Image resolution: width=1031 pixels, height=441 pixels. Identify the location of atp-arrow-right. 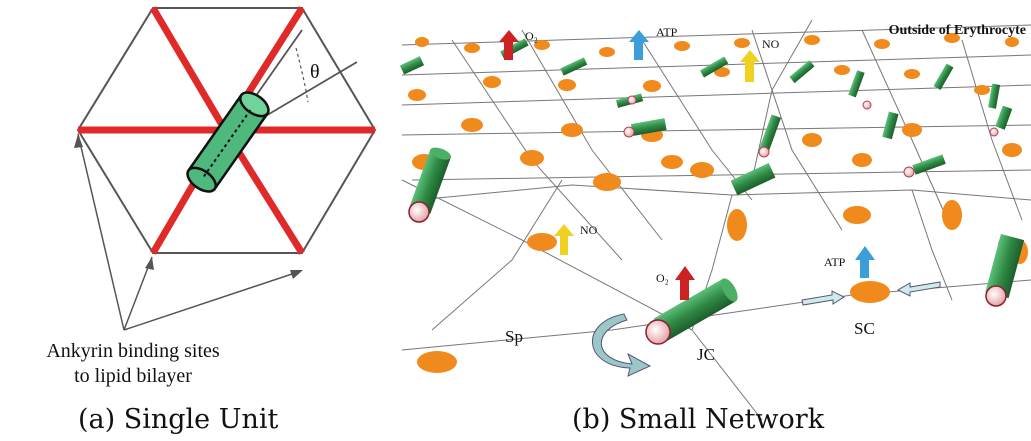
(865, 262).